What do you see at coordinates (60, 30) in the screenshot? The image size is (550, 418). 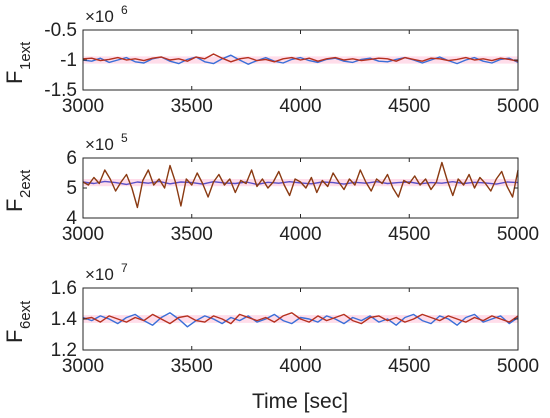 I see `y-tick-label: -0.5` at bounding box center [60, 30].